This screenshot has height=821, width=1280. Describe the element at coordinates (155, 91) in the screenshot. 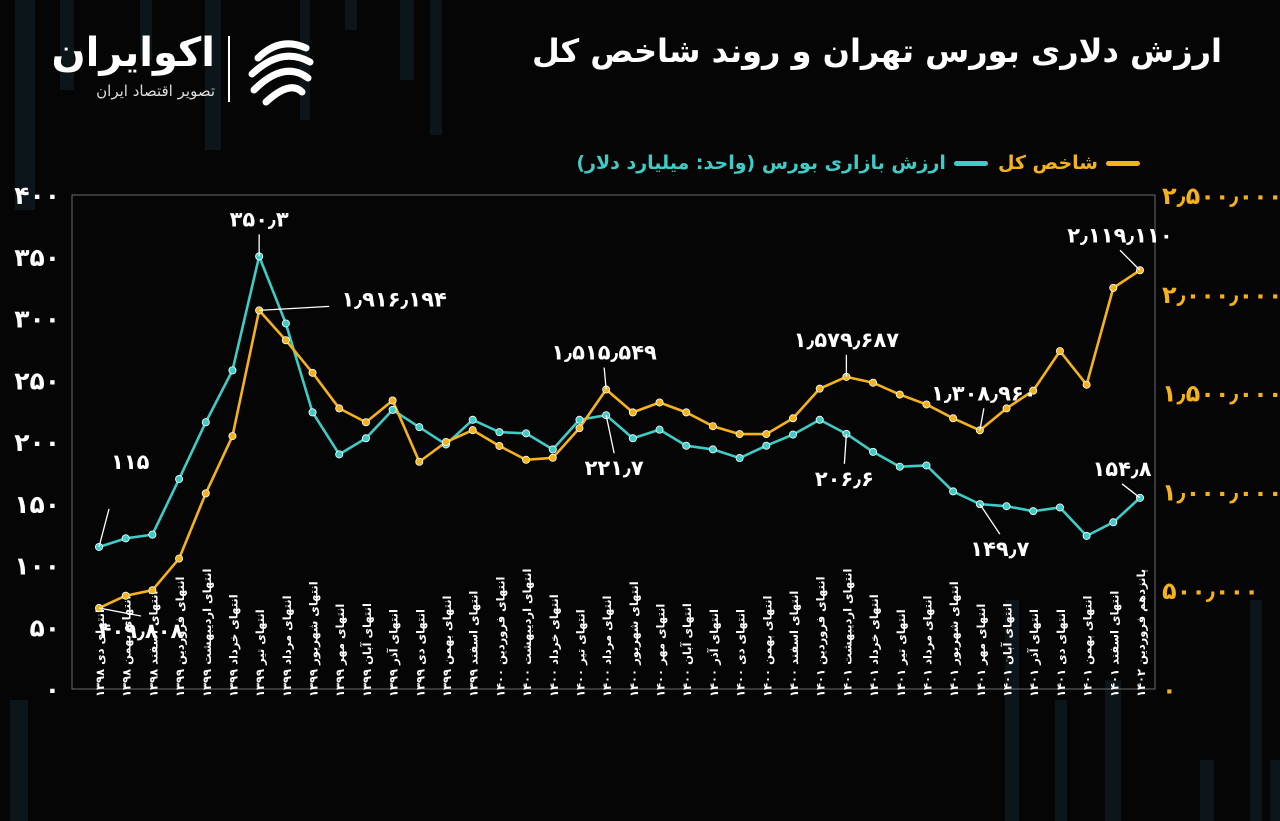

I see `brand-tagline: تصویر اقتصاد ایران` at that location.